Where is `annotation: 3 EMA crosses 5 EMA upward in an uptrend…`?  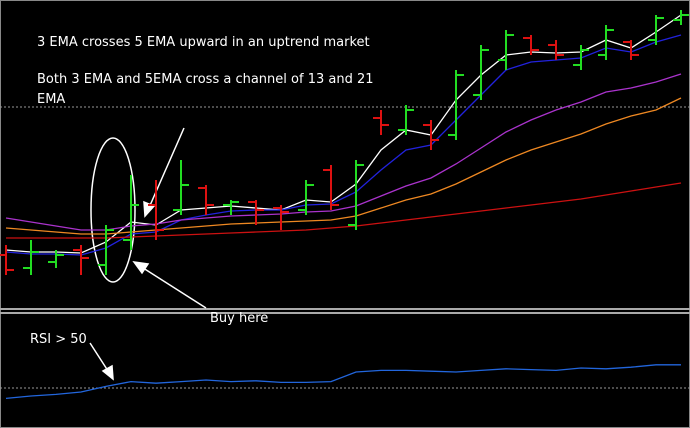 annotation: 3 EMA crosses 5 EMA upward in an uptrend… is located at coordinates (203, 42).